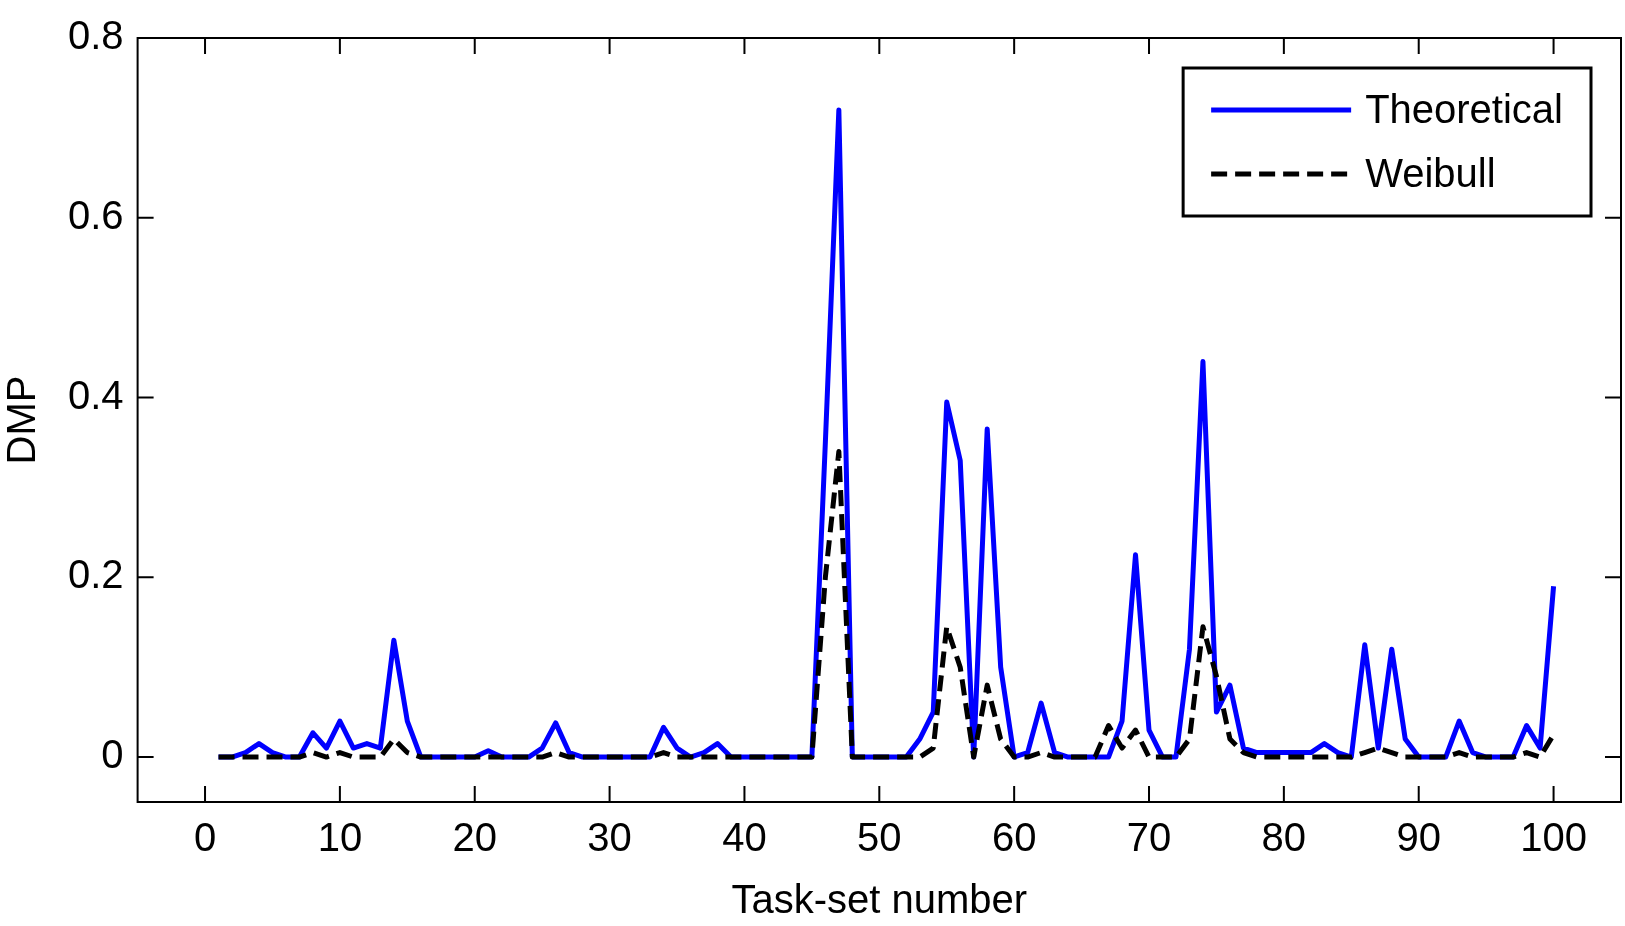 The image size is (1625, 926). I want to click on x-tick-label: 20, so click(474, 837).